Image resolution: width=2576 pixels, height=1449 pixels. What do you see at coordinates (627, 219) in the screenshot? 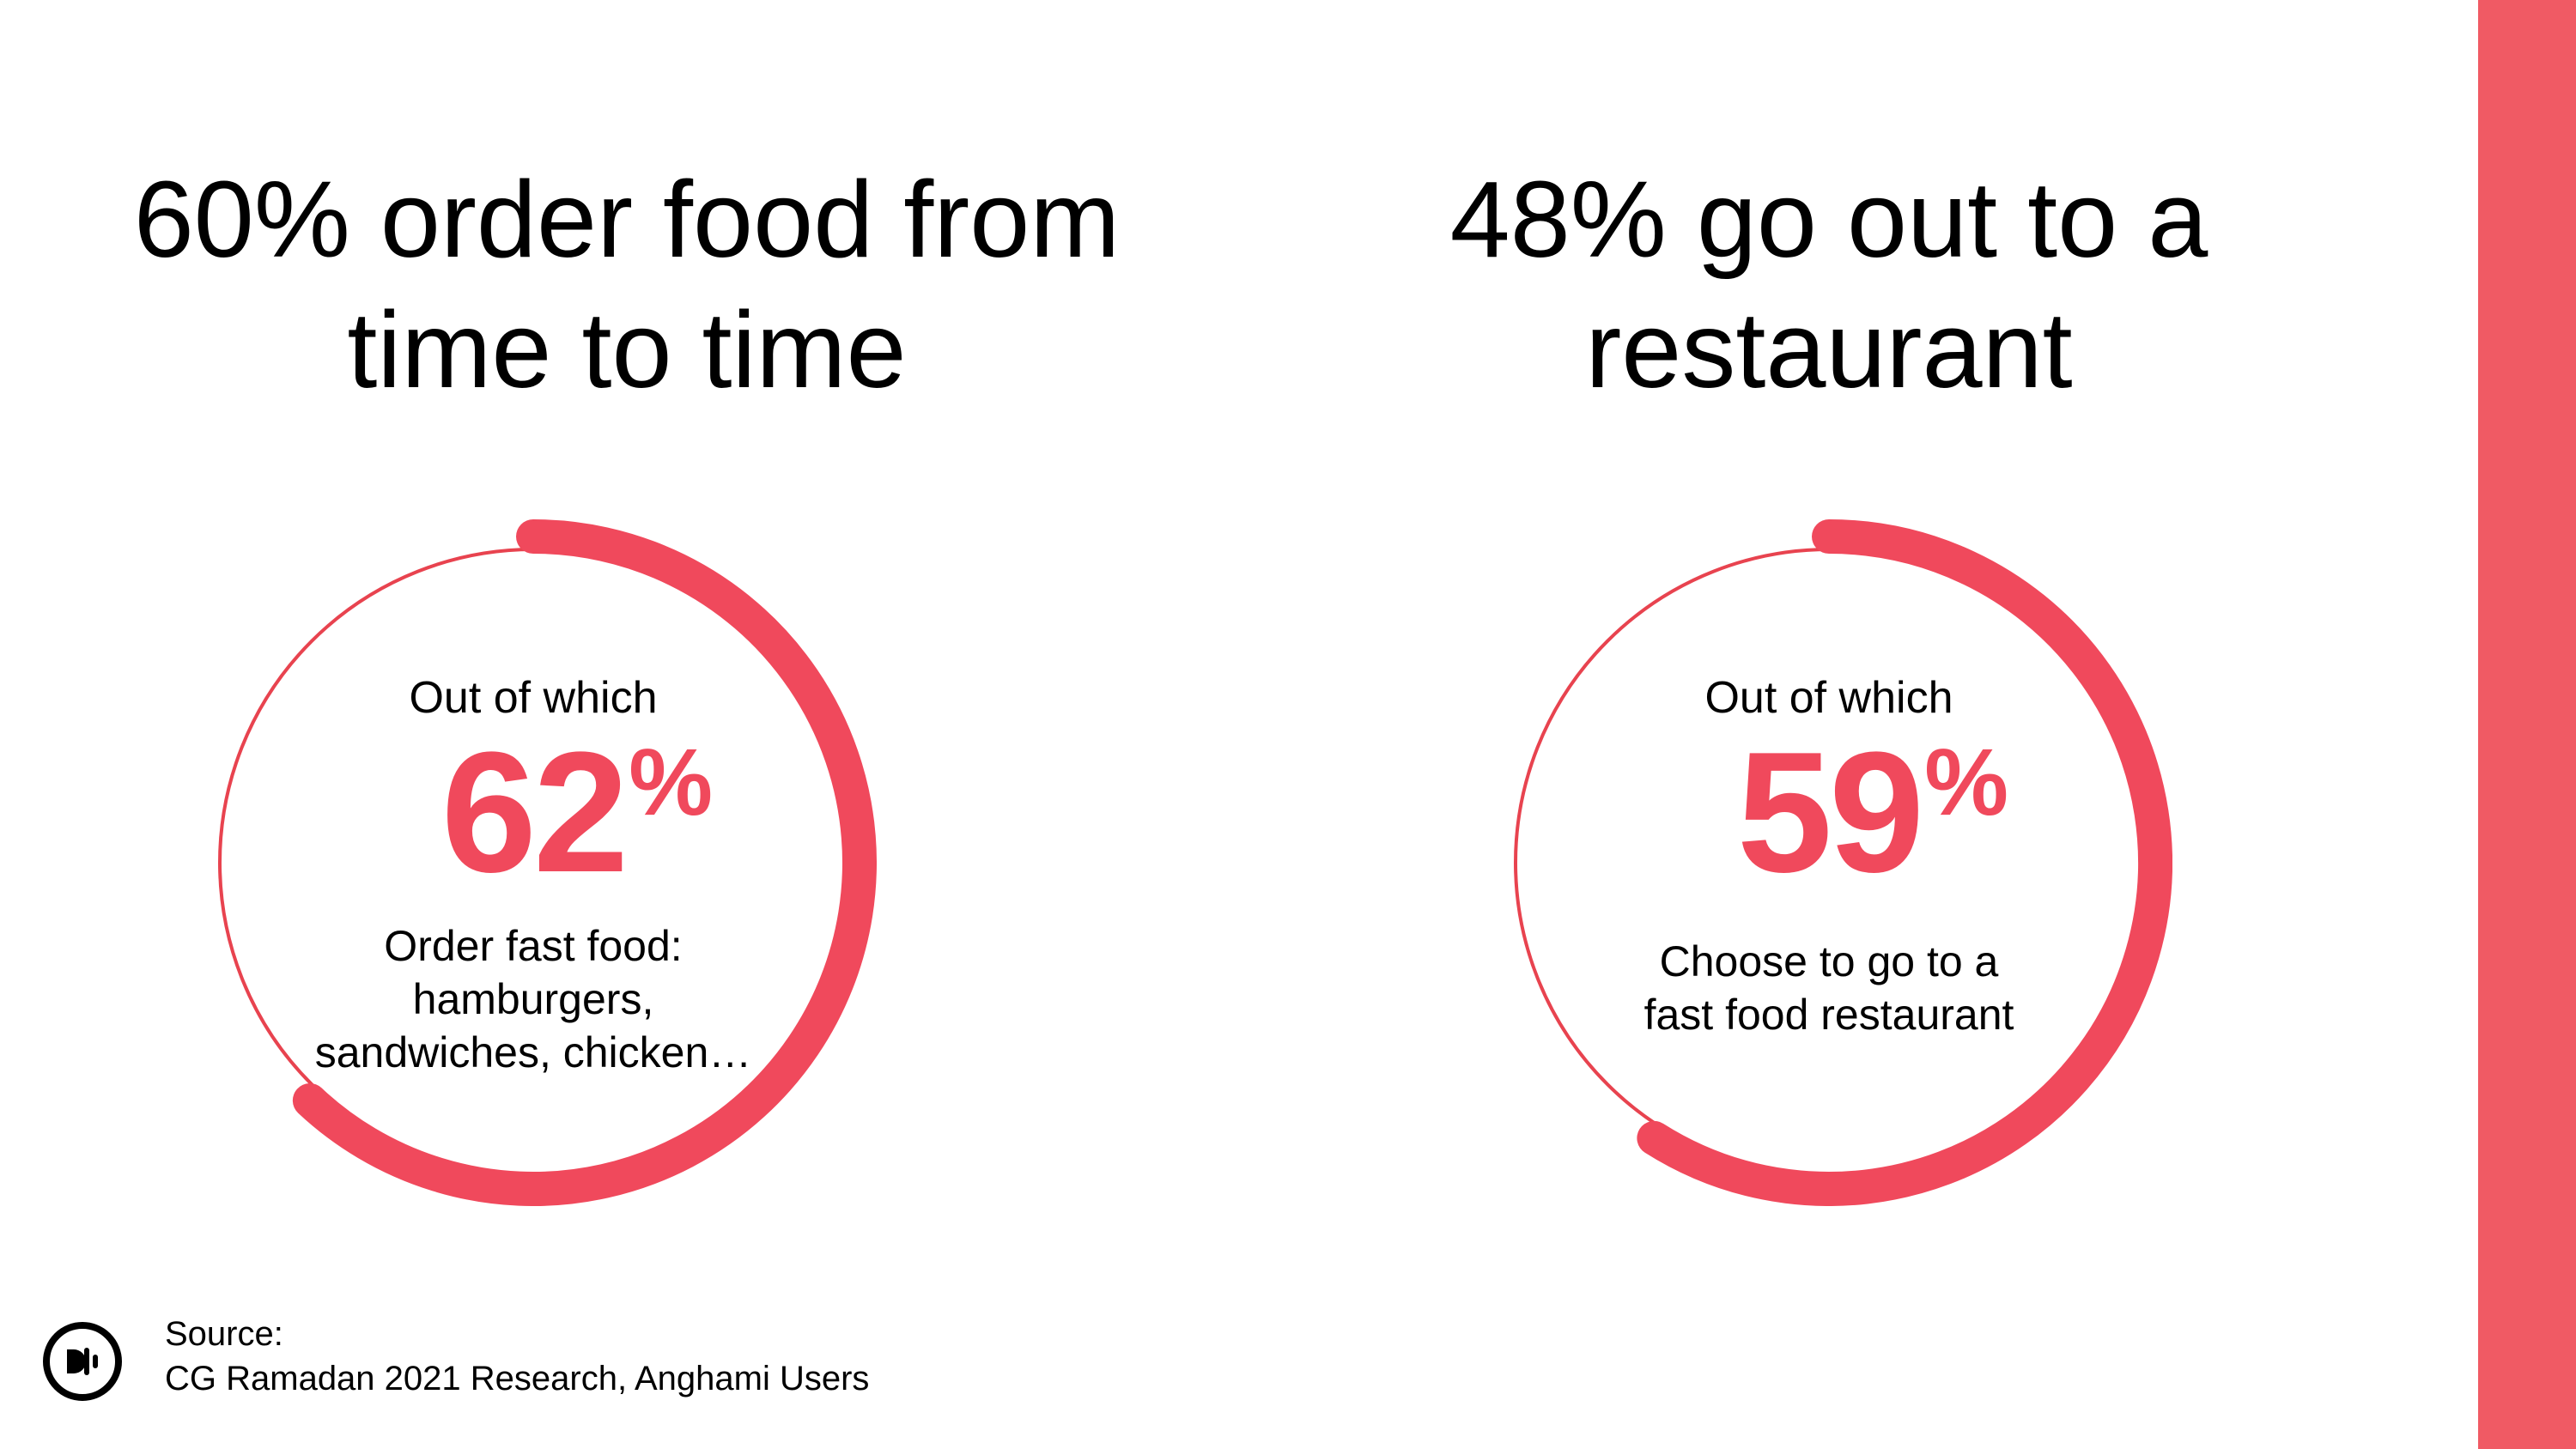
I see `headline-line: 60% order food from` at bounding box center [627, 219].